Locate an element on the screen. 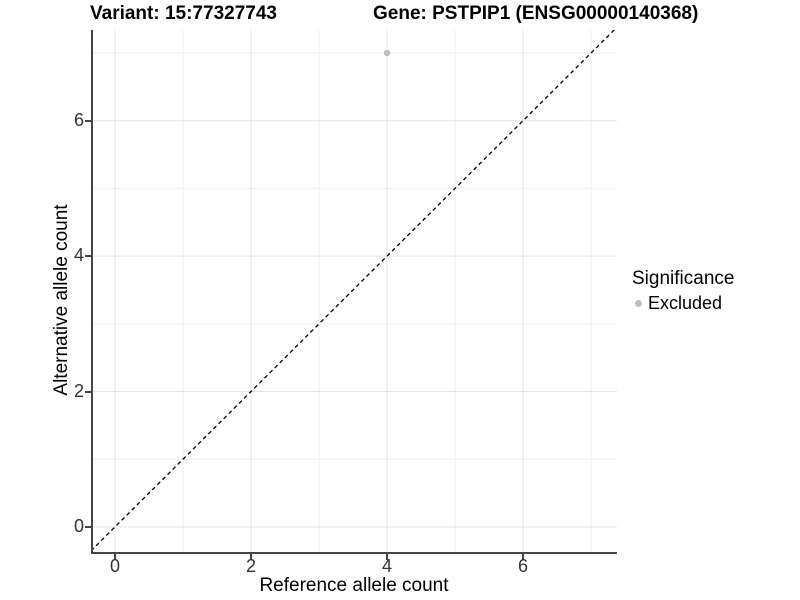  y-tick-label: 4 is located at coordinates (78, 255).